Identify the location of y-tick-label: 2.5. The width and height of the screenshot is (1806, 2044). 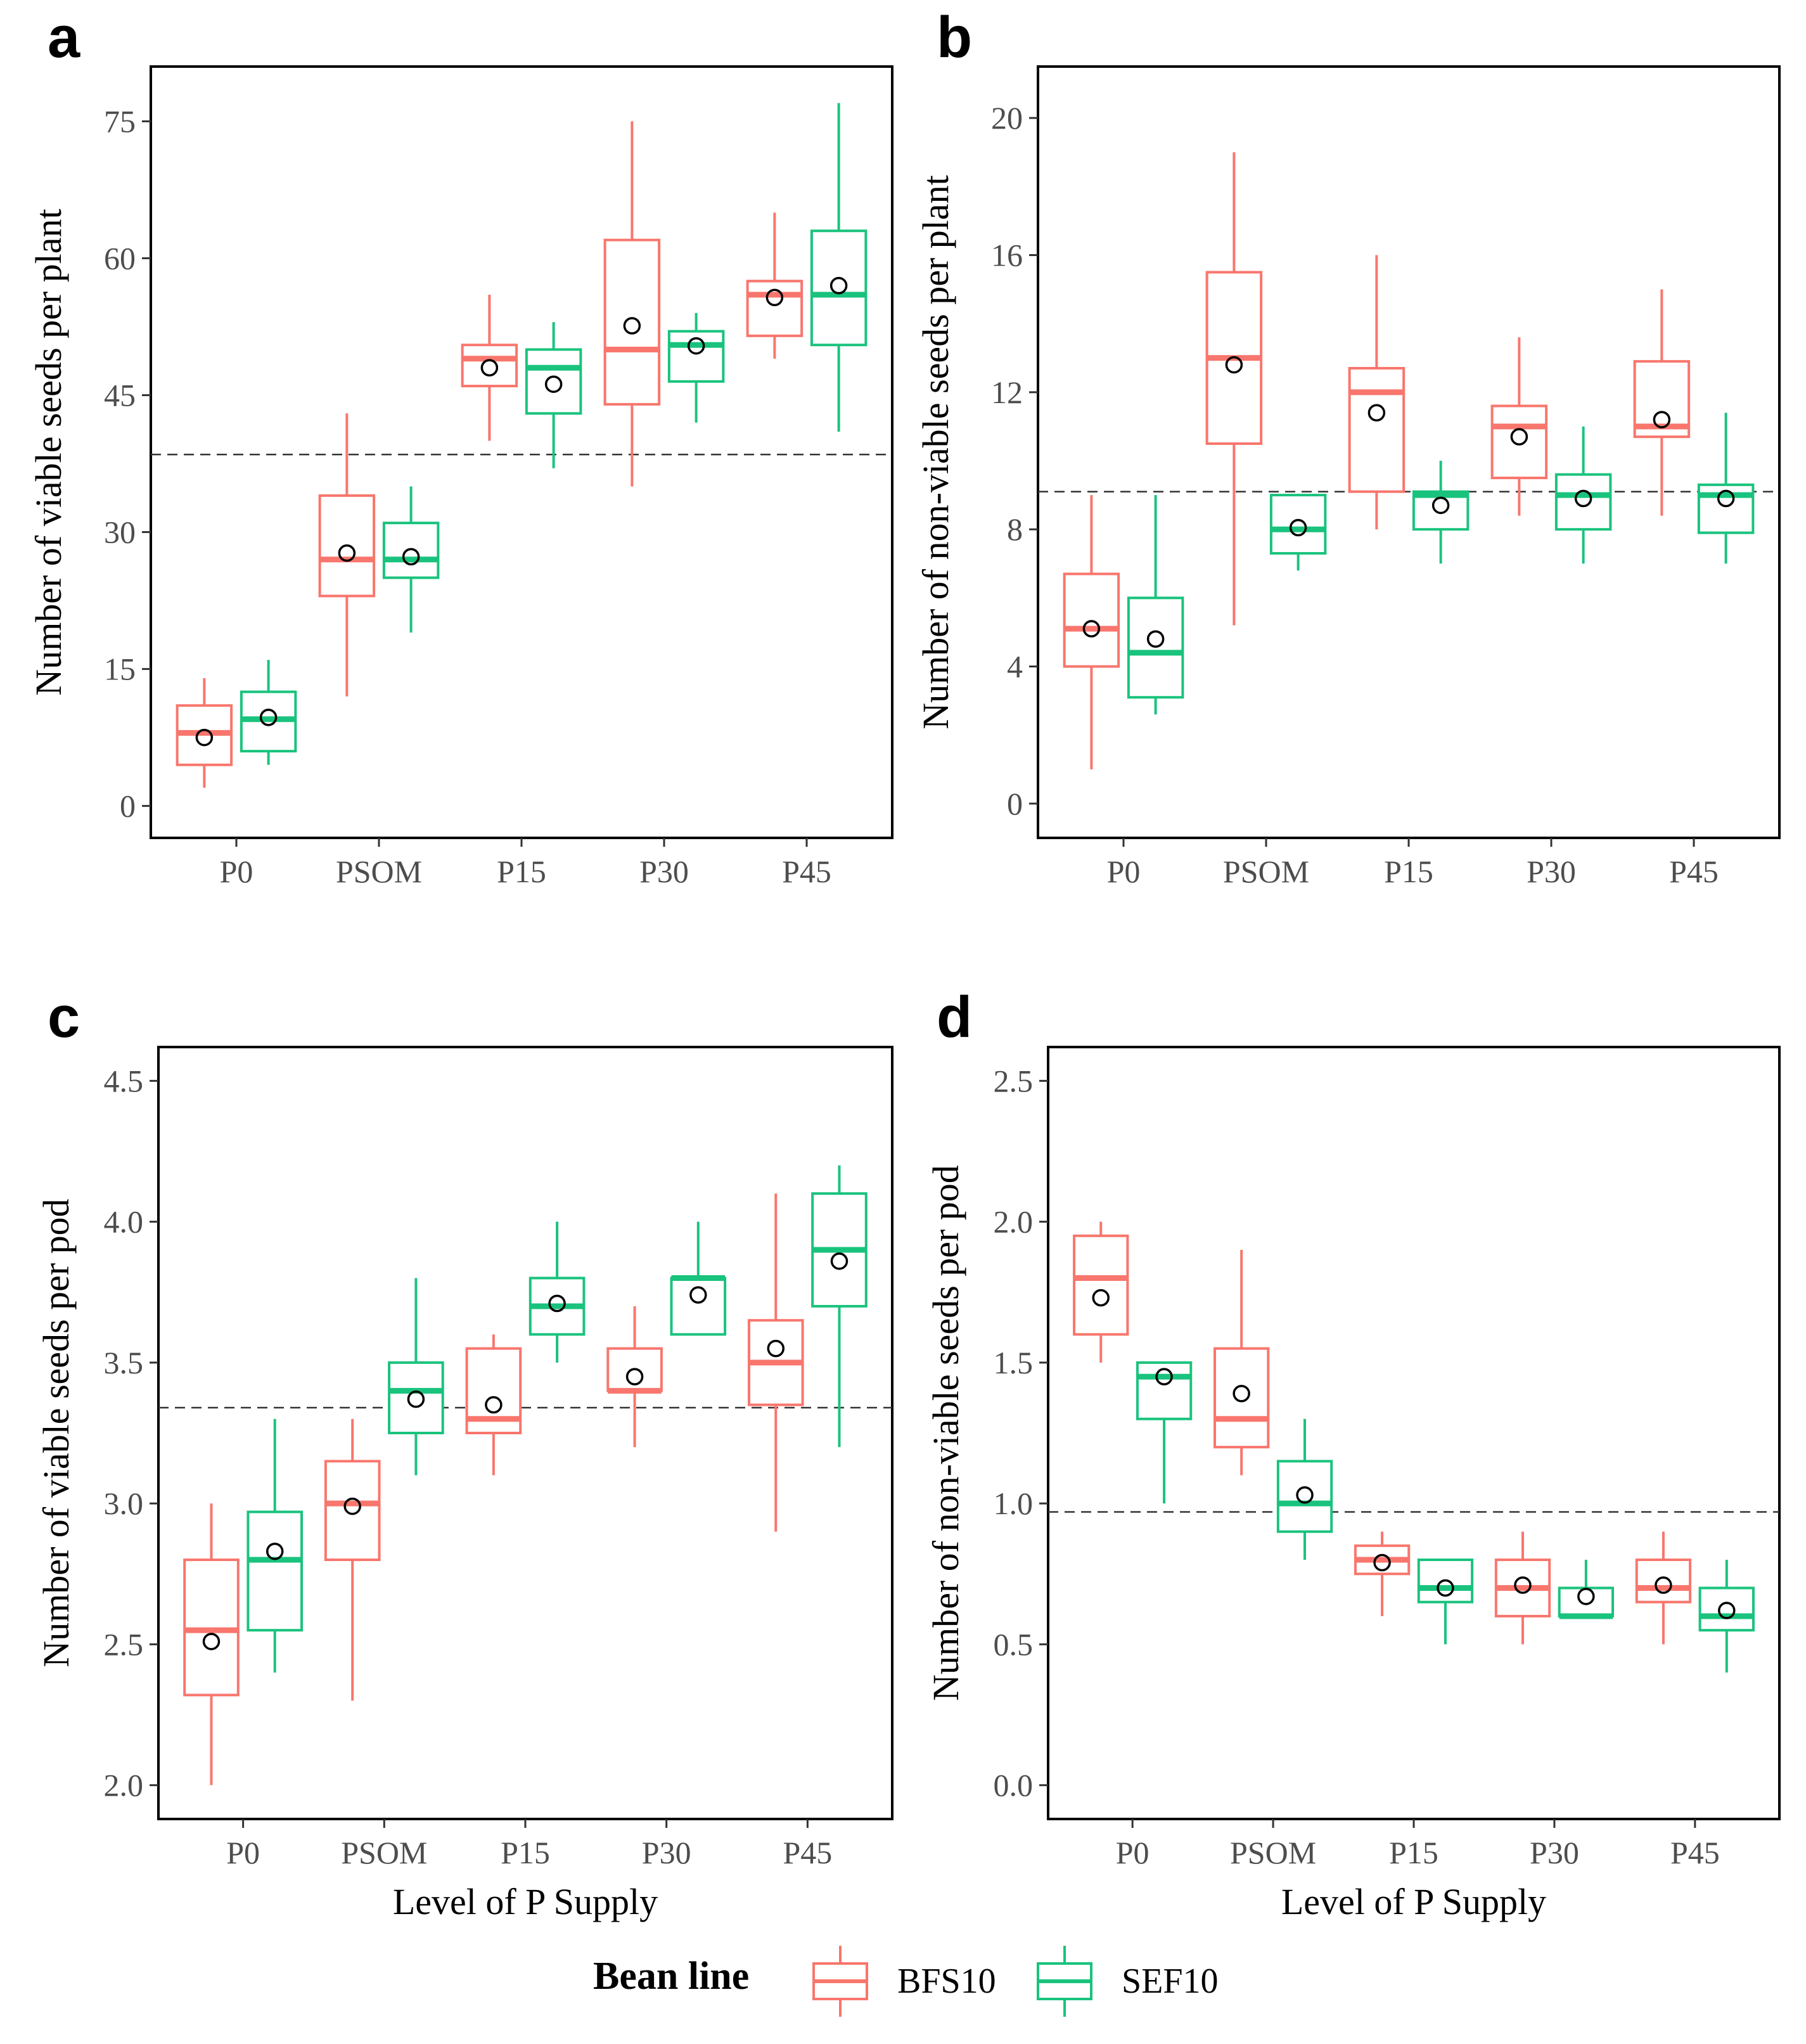
(1014, 1080).